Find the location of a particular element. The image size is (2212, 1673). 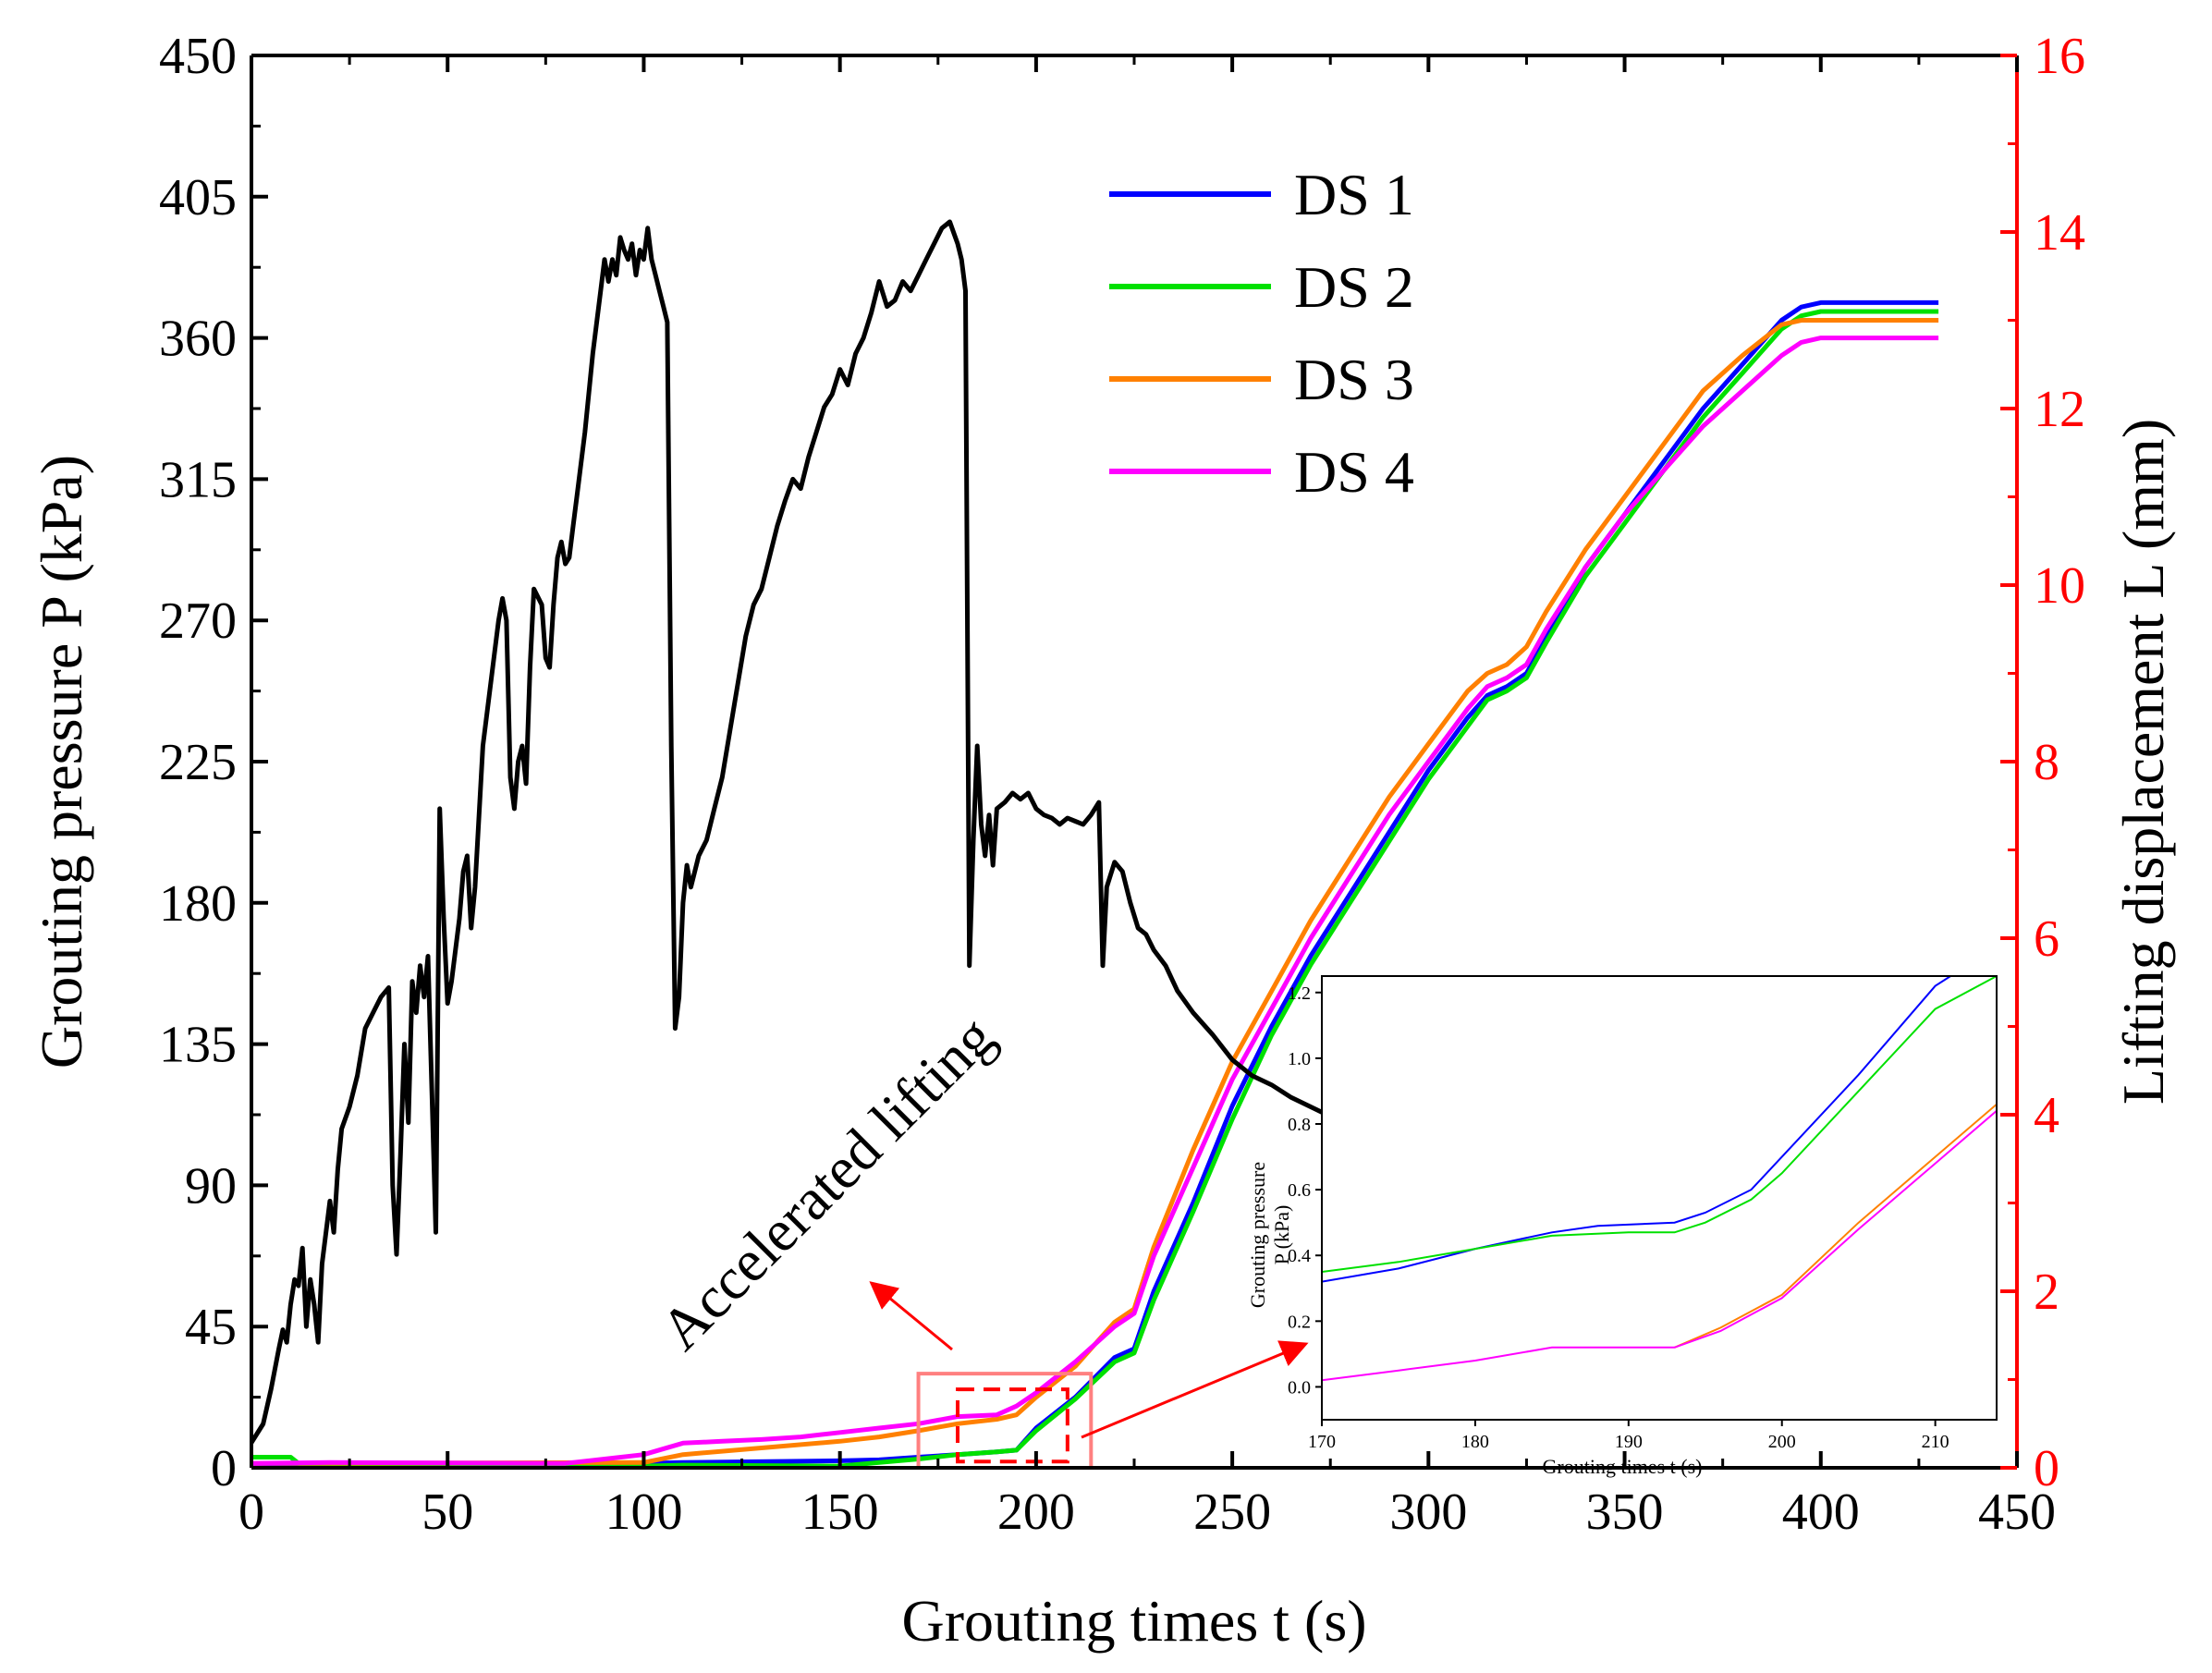

inset-y-axis-title-line1: Grouting pressure is located at coordinates (1257, 1235).